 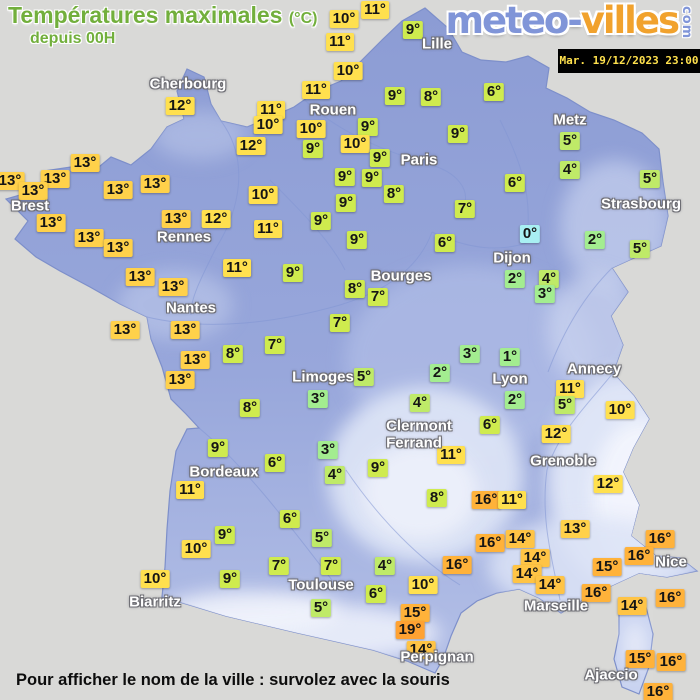 I want to click on temp-label: 0°, so click(x=530, y=234).